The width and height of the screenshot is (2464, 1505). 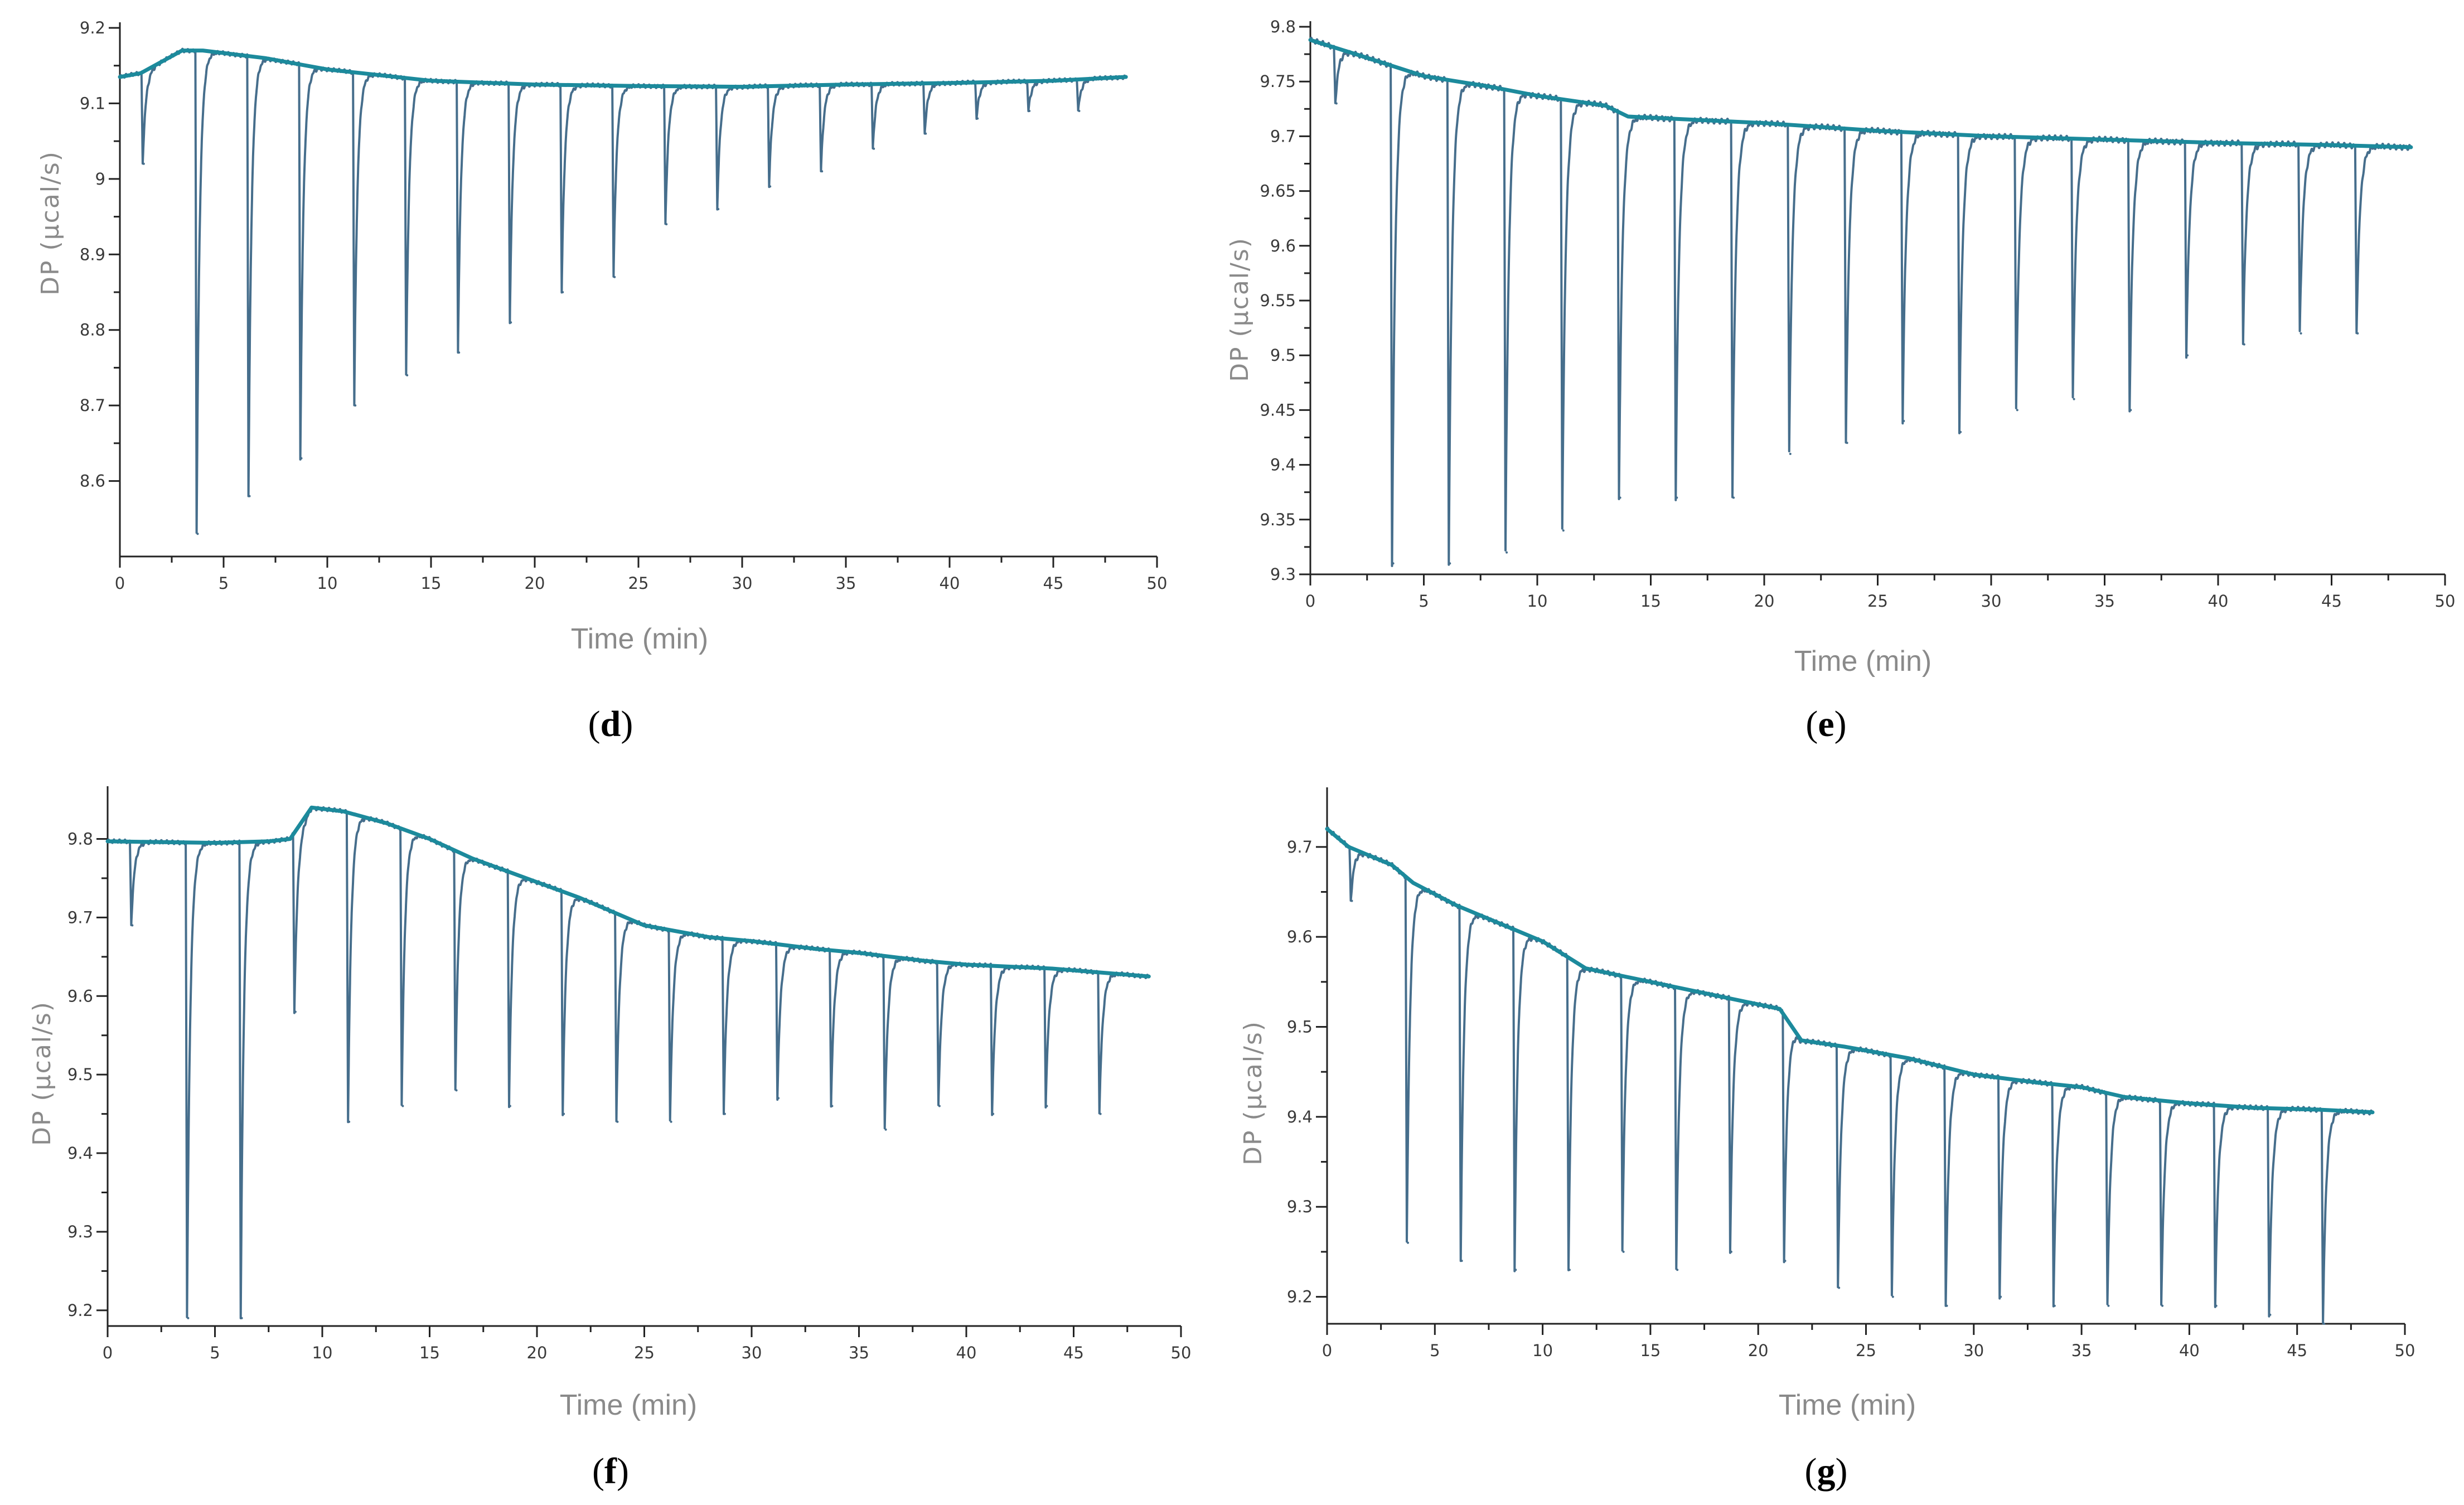 I want to click on y-tick-label-f: 9.2, so click(x=80, y=1310).